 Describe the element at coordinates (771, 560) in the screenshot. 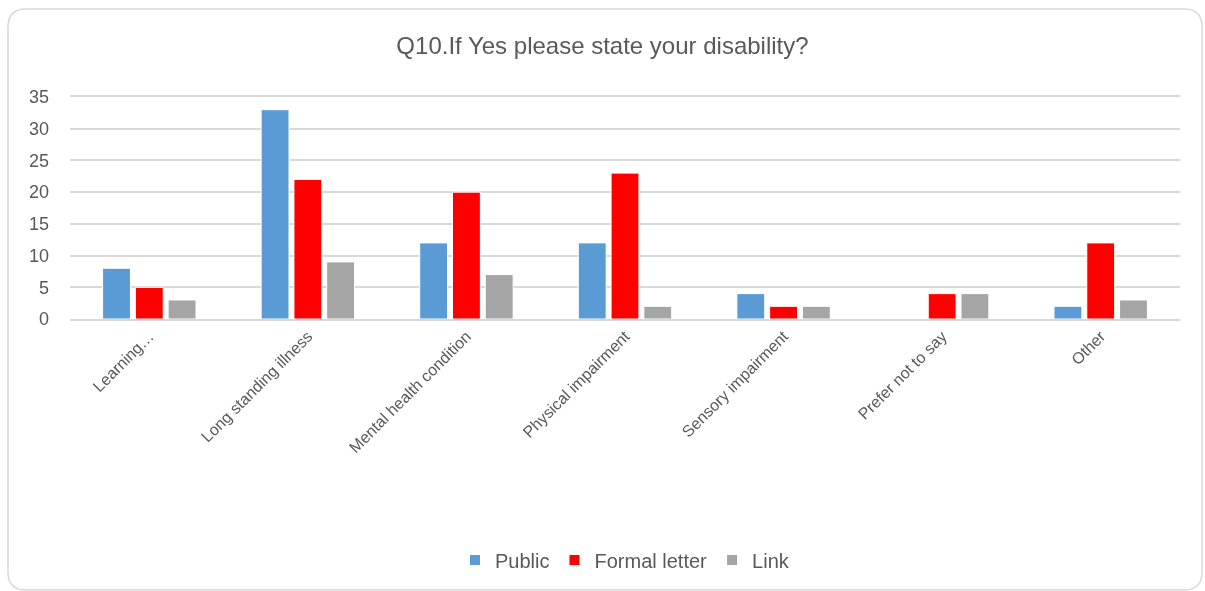

I see `legend-label: Link` at that location.